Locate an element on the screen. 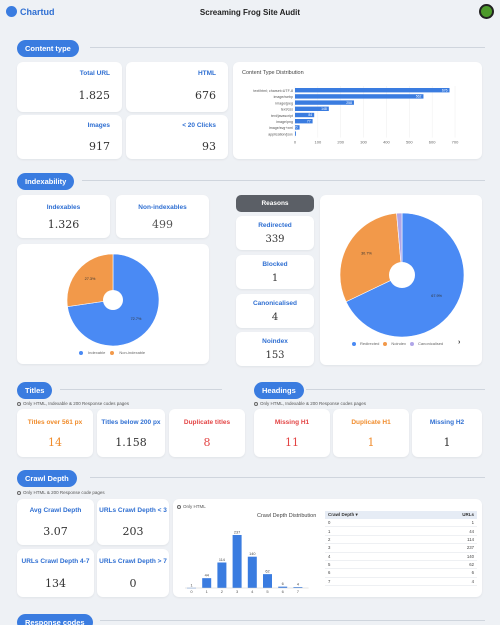 The width and height of the screenshot is (500, 625). metric-label: Duplicate titles is located at coordinates (207, 422).